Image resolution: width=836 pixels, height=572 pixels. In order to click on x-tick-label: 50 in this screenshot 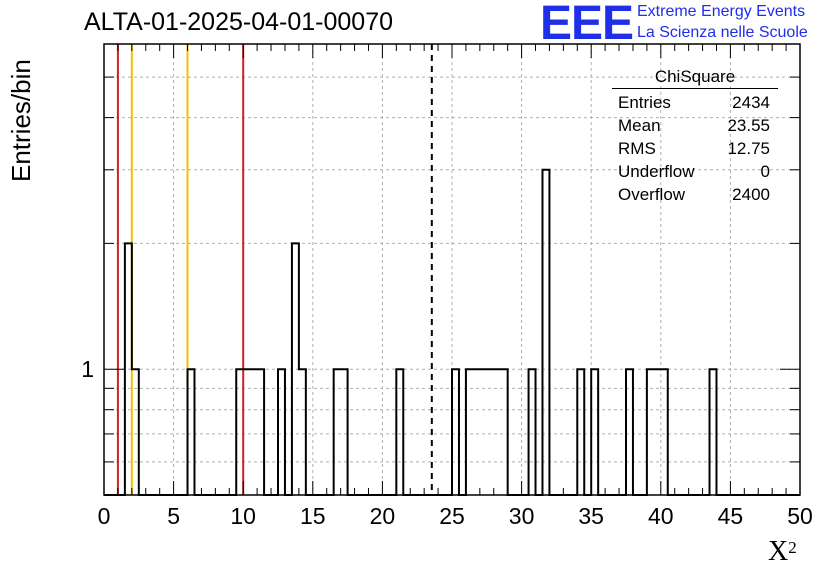, I will do `click(800, 516)`.